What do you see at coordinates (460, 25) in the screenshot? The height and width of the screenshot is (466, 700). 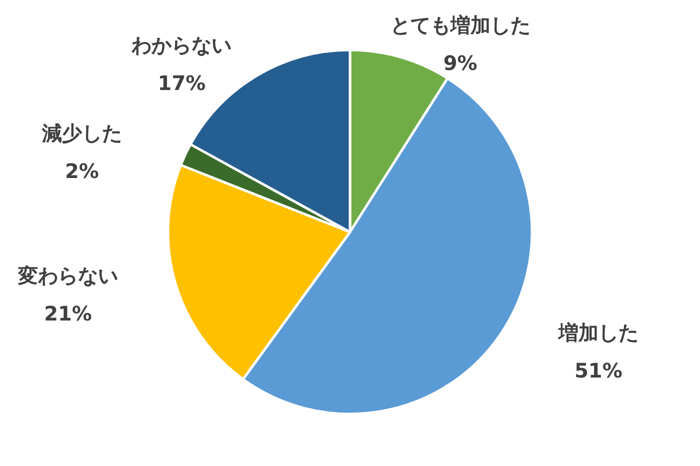 I see `slice-label: とても増加した` at bounding box center [460, 25].